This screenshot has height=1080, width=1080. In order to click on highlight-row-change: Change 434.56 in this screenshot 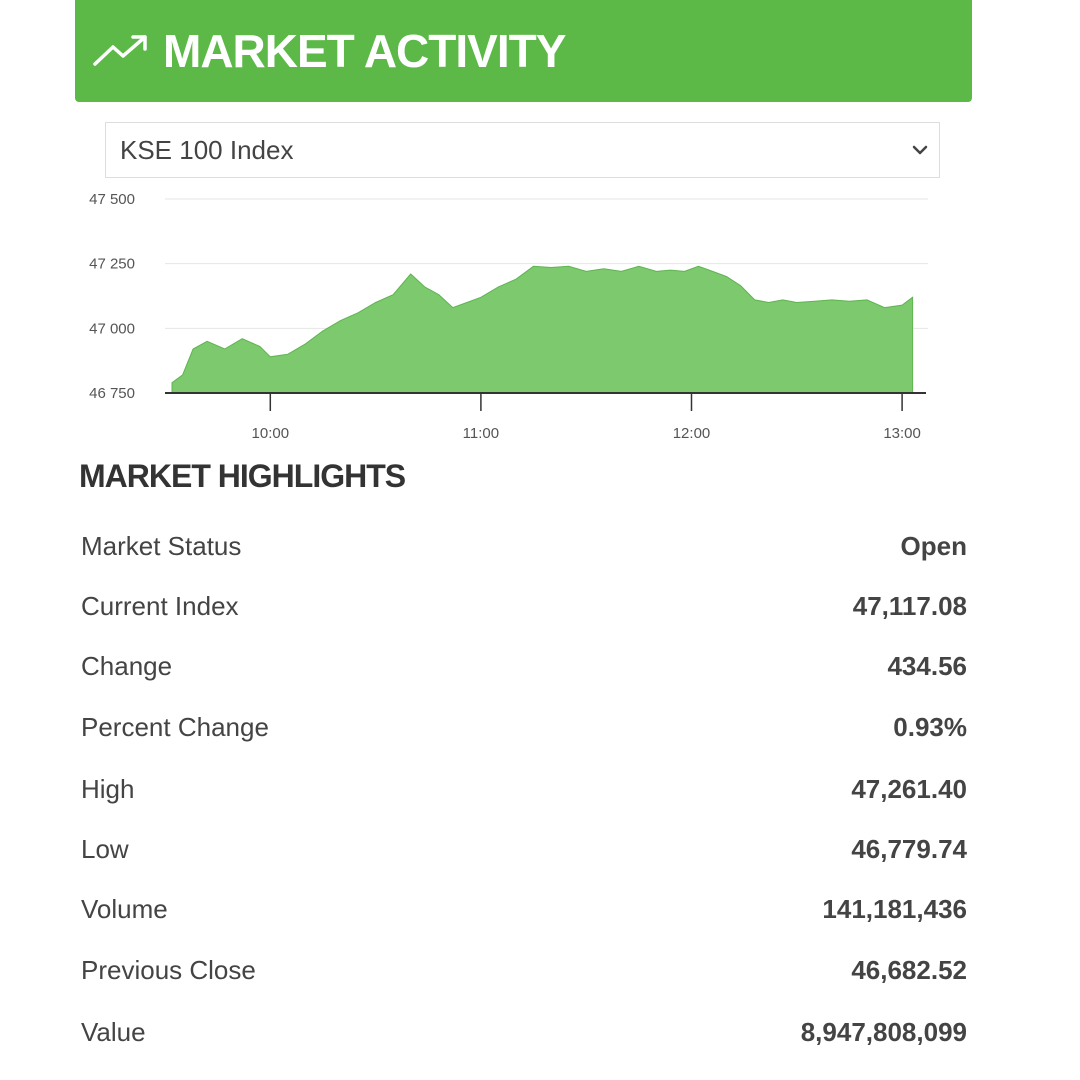, I will do `click(524, 666)`.